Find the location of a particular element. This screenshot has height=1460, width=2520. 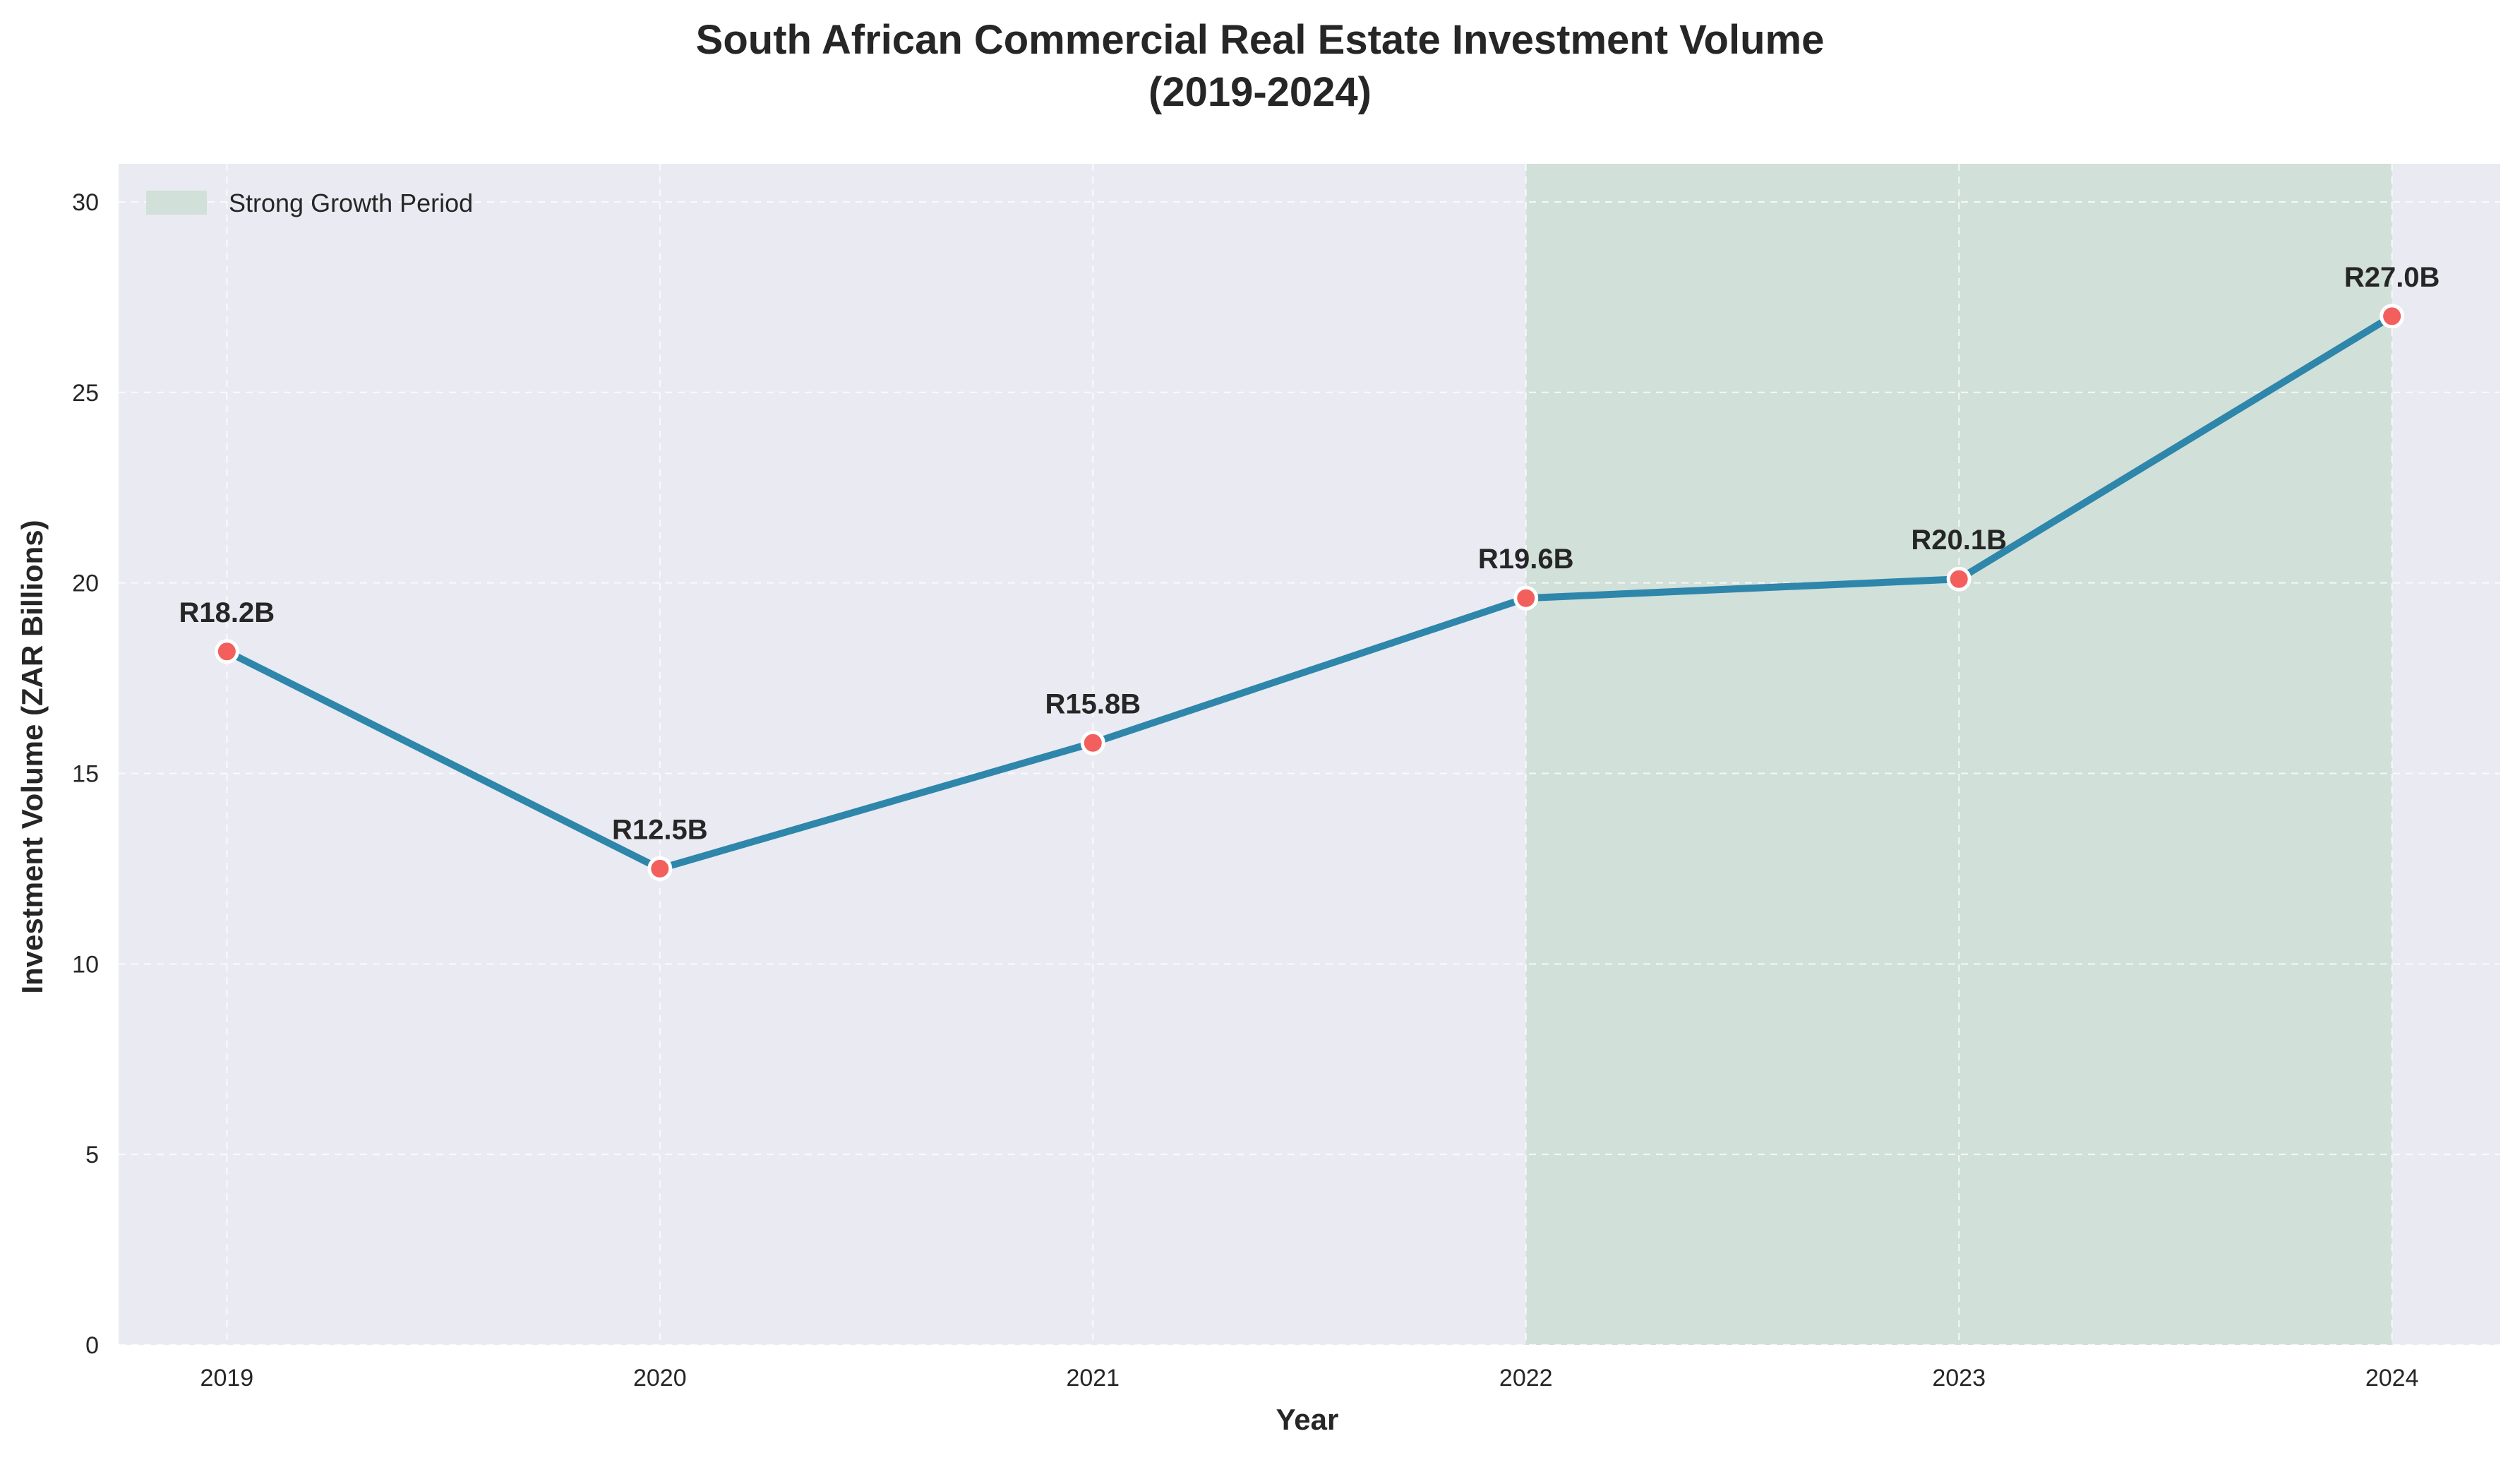

legend: Strong Growth Period is located at coordinates (310, 203).